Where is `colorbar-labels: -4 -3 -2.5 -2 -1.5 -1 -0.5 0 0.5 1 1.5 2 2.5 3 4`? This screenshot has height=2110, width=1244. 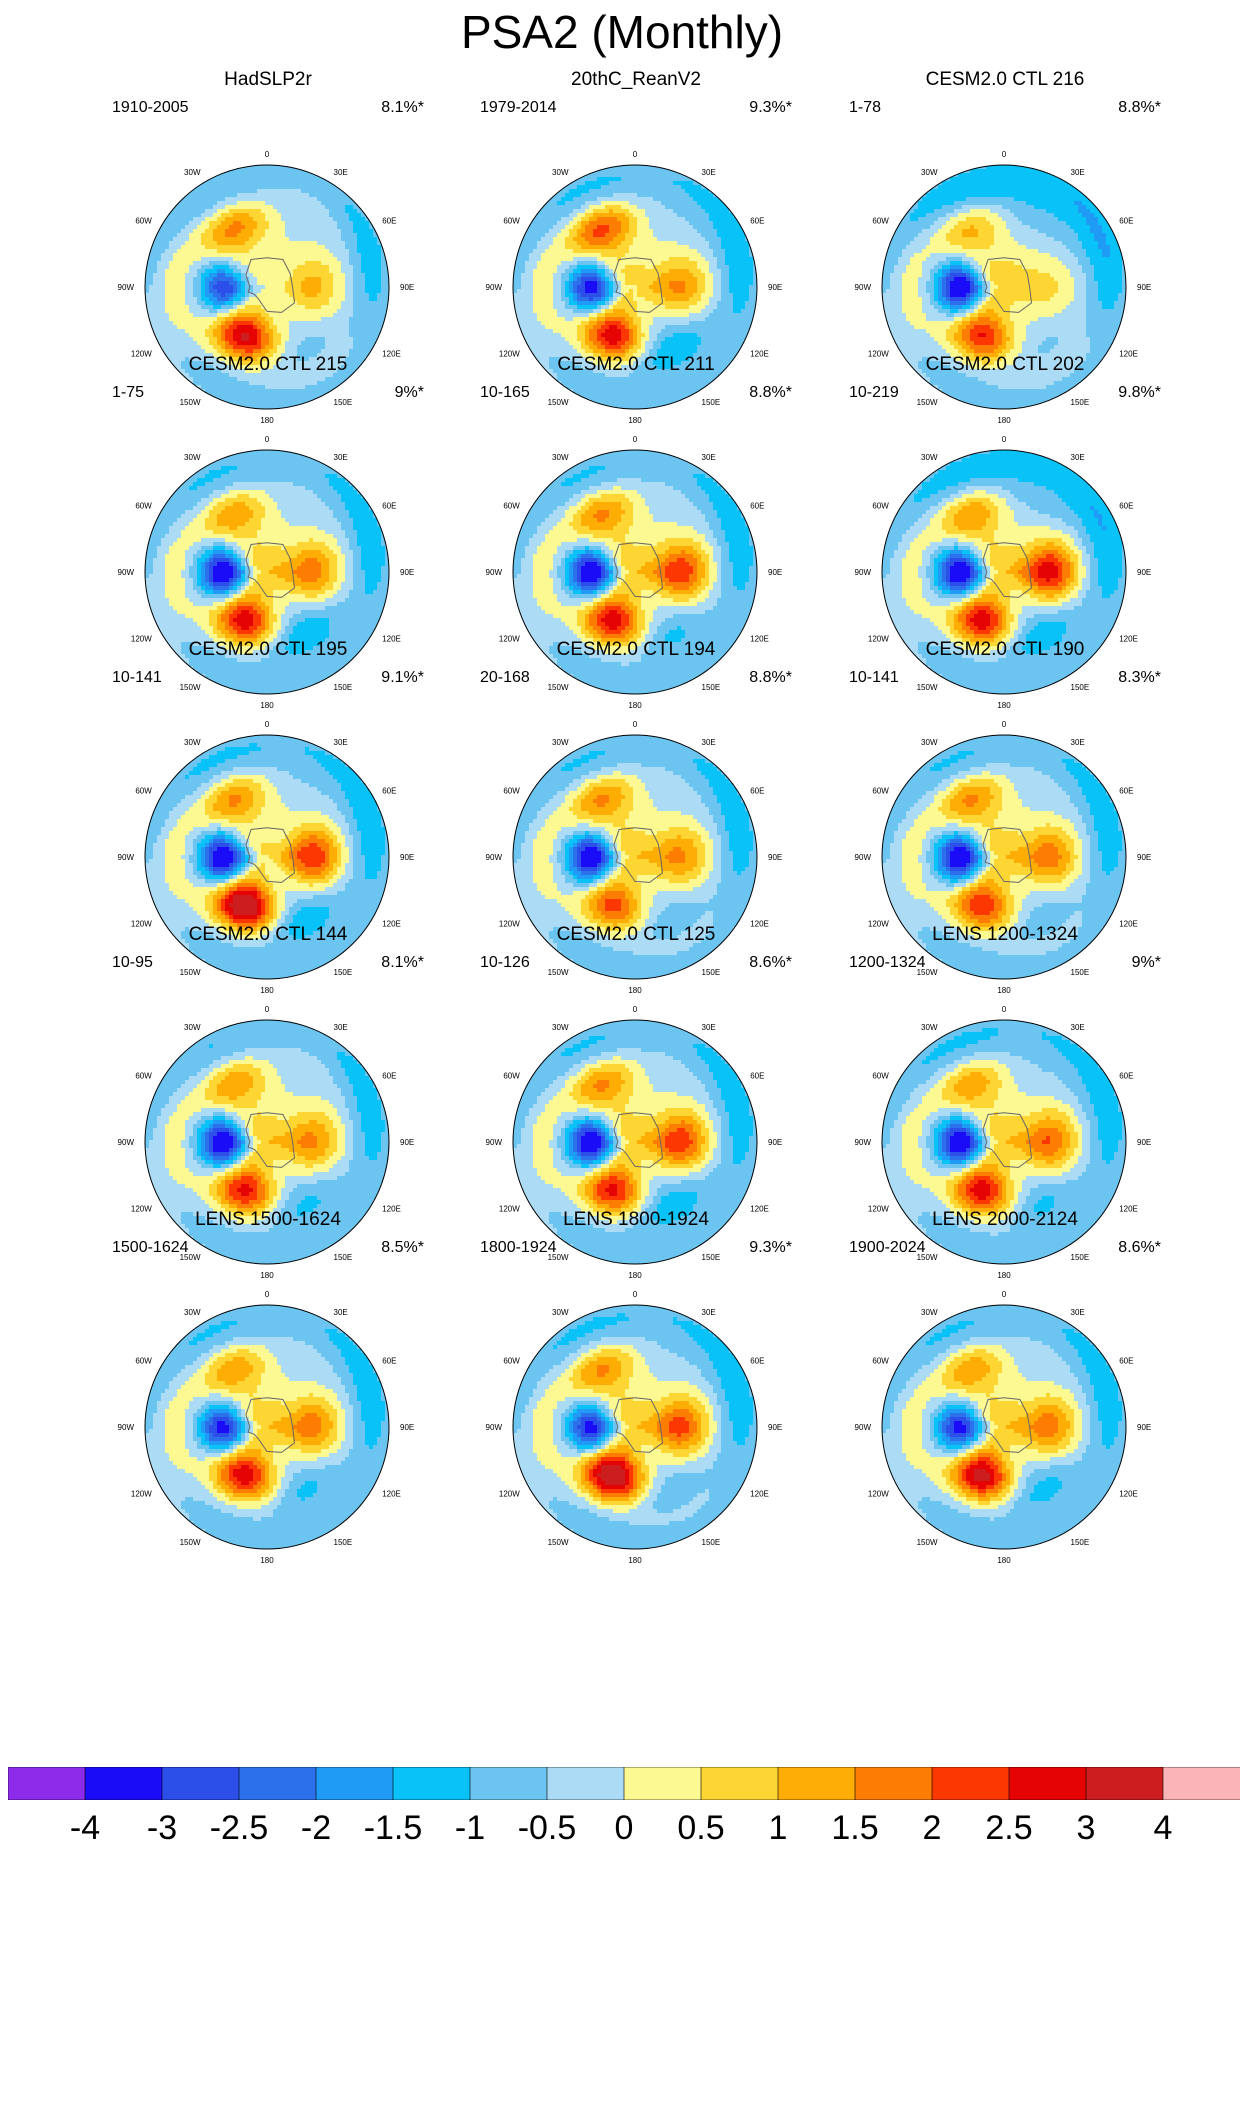
colorbar-labels: -4 -3 -2.5 -2 -1.5 -1 -0.5 0 0.5 1 1.5 2 2.5 3 4 is located at coordinates (622, 1830).